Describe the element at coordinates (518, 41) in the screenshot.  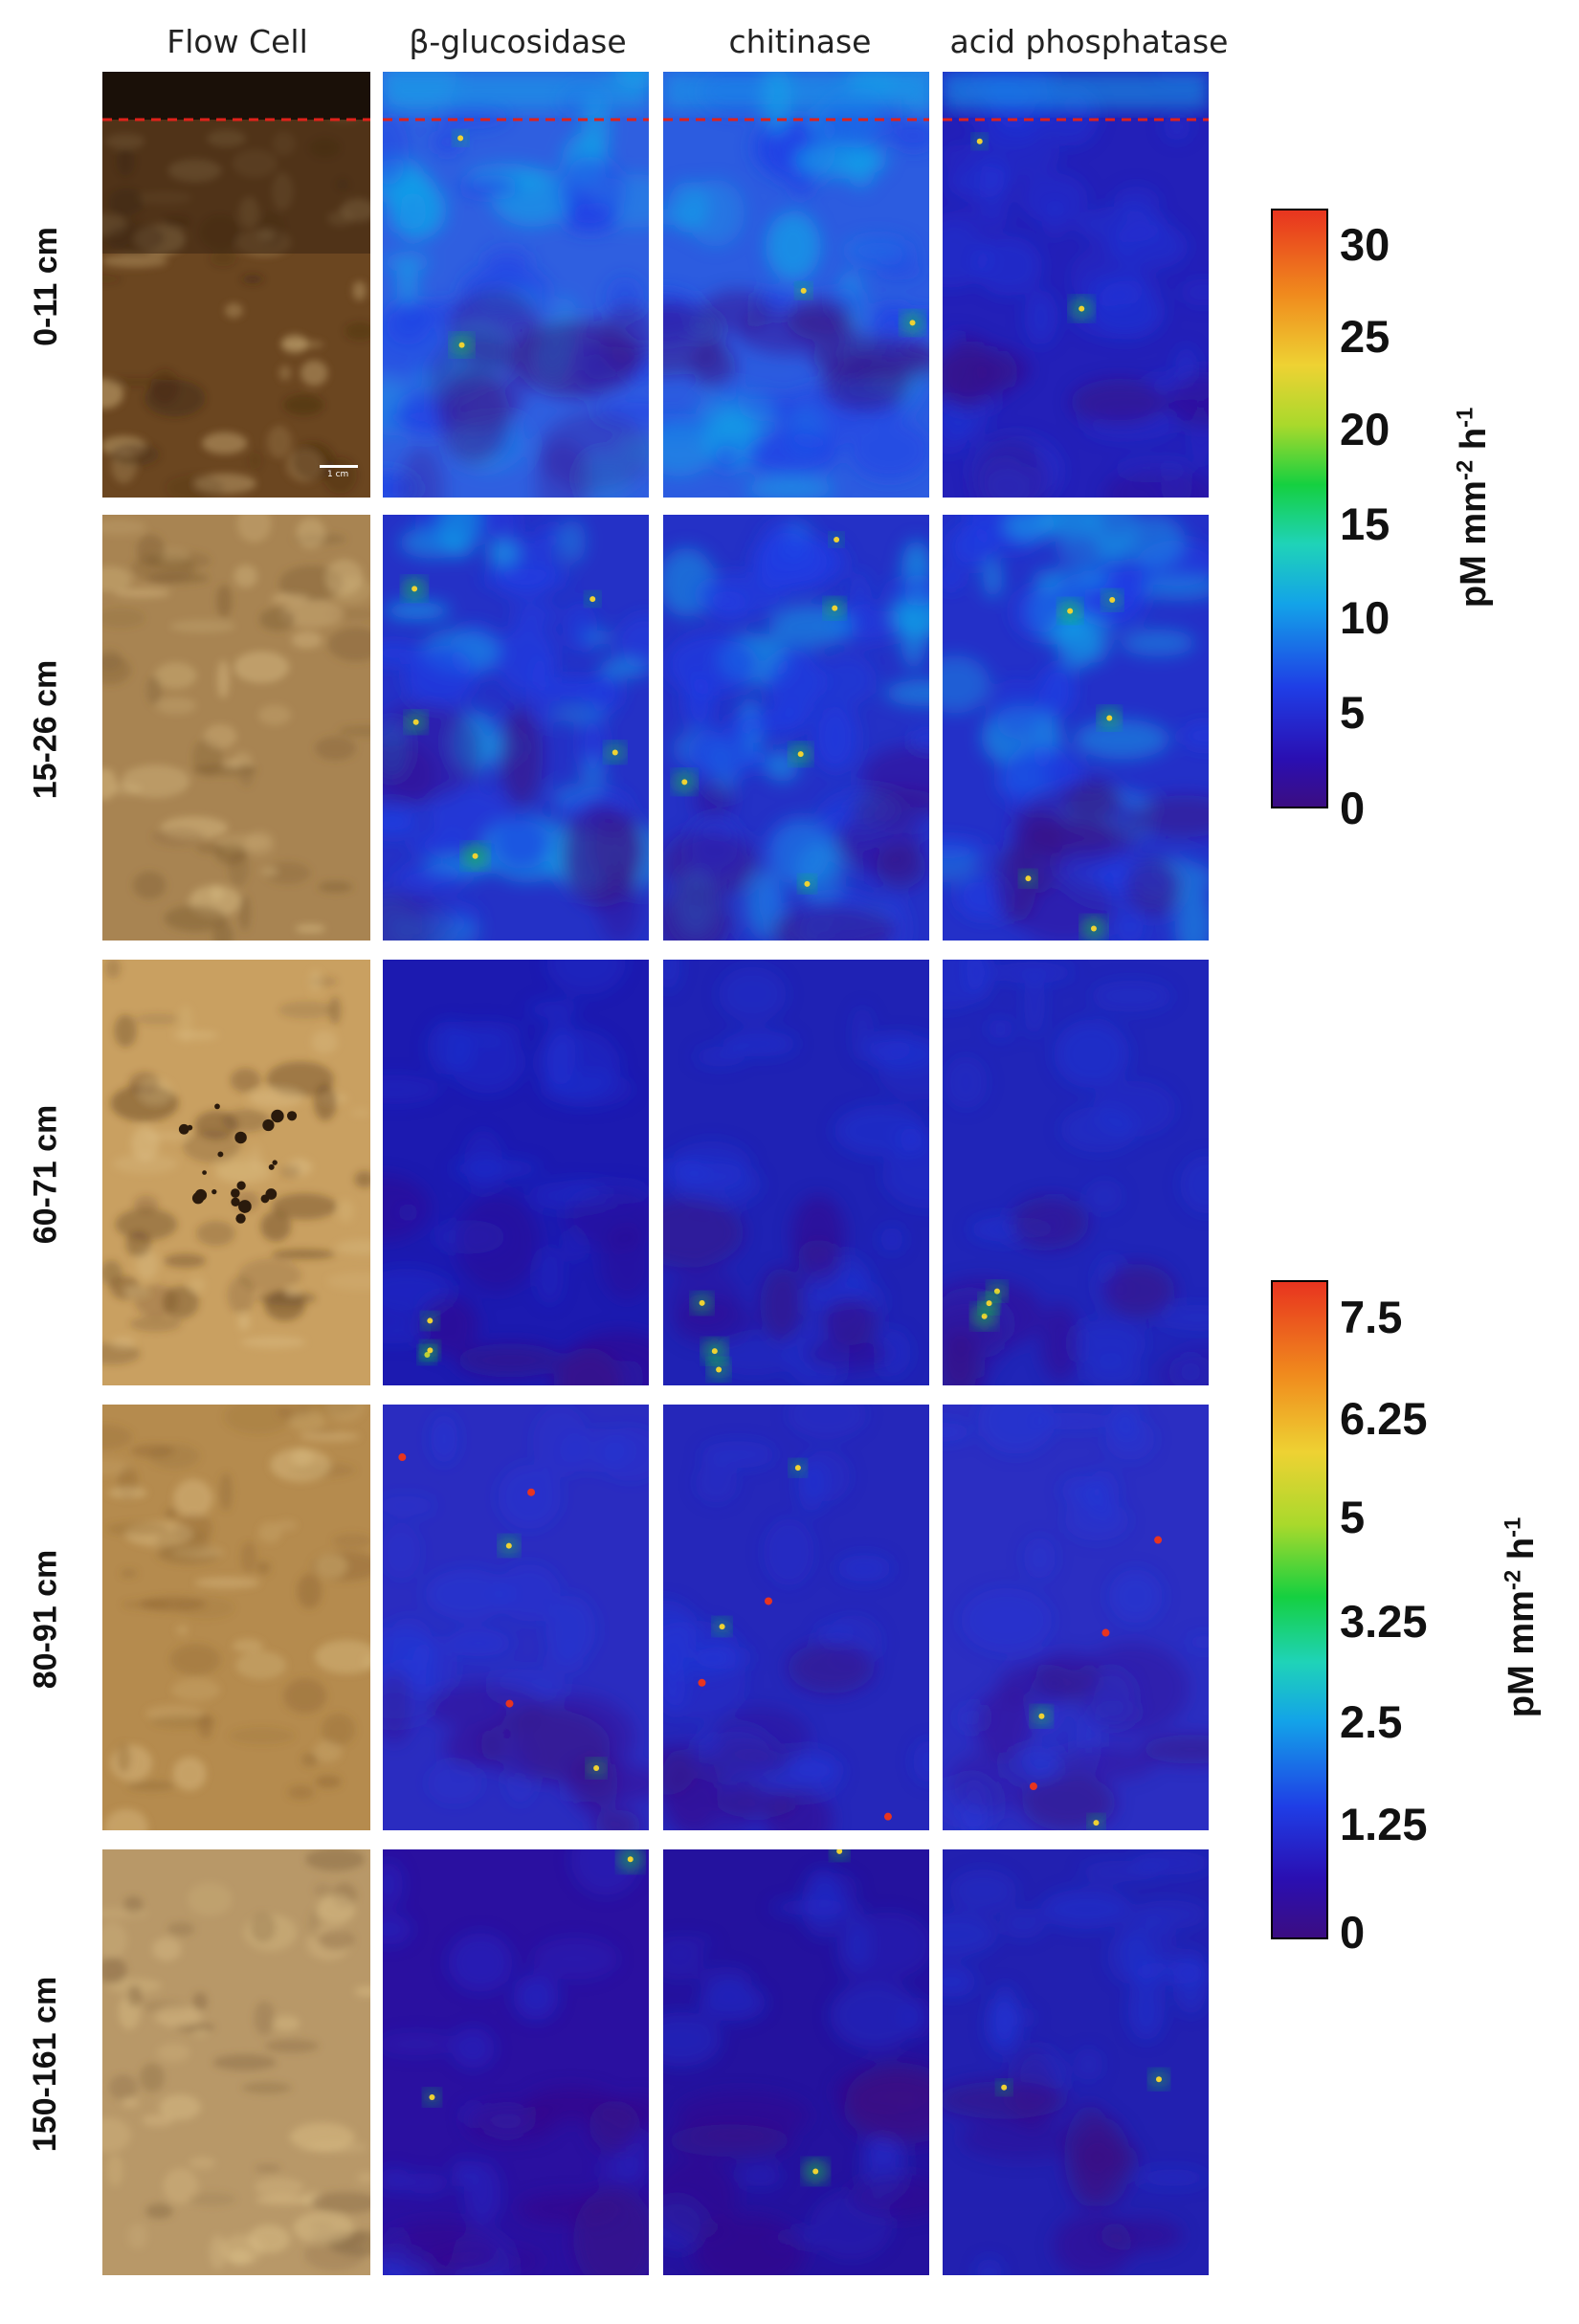
I see `column-header-beta-glucosidase: β-glucosidase` at that location.